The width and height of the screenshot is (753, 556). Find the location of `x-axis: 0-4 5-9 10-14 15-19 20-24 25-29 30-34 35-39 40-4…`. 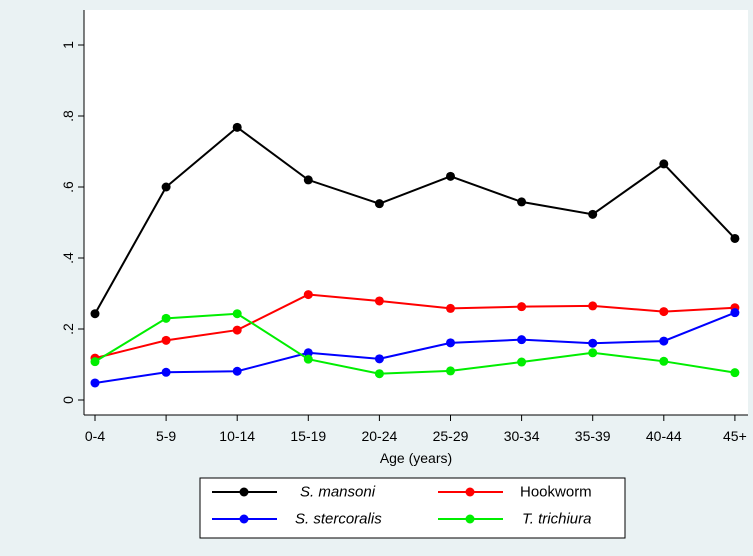

x-axis: 0-4 5-9 10-14 15-19 20-24 25-29 30-34 35-39 40-4… is located at coordinates (416, 429).